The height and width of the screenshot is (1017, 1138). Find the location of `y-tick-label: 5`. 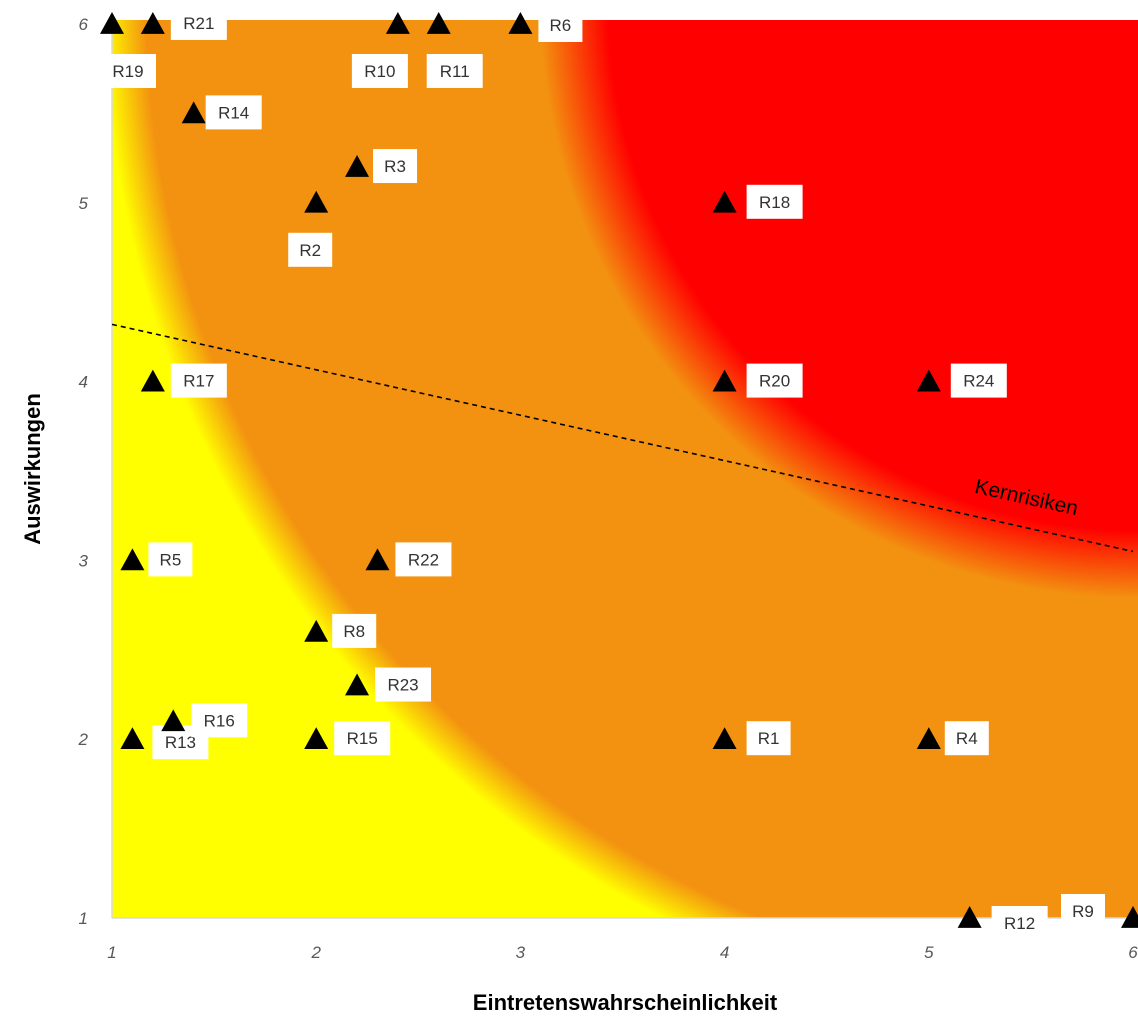

y-tick-label: 5 is located at coordinates (84, 203).